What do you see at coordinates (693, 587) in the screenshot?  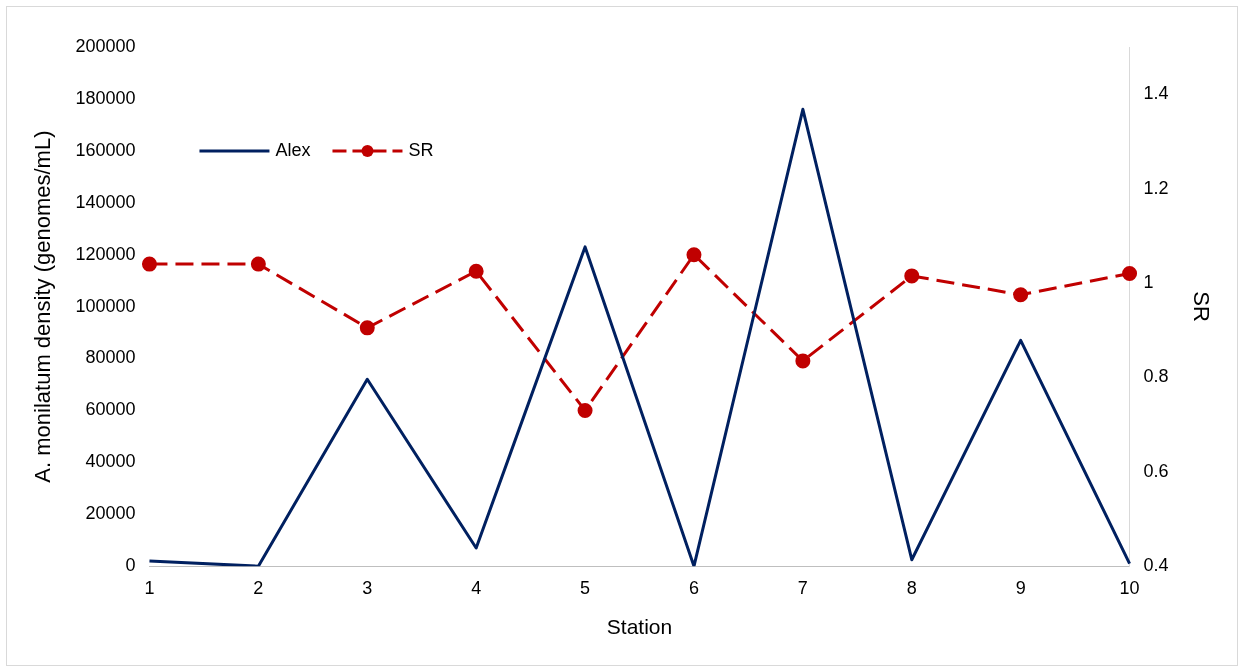 I see `x-tick-label: 6` at bounding box center [693, 587].